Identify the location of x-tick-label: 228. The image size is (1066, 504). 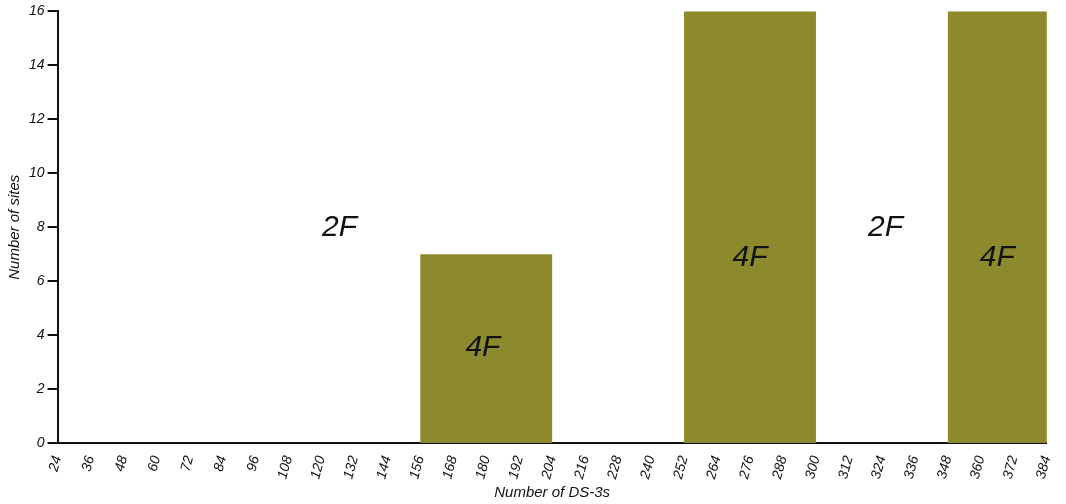
(614, 467).